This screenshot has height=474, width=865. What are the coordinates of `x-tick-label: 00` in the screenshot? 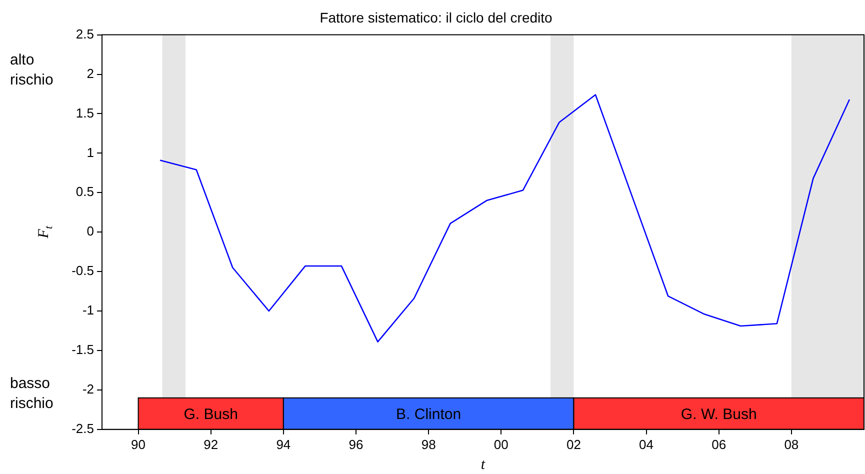 It's located at (501, 444).